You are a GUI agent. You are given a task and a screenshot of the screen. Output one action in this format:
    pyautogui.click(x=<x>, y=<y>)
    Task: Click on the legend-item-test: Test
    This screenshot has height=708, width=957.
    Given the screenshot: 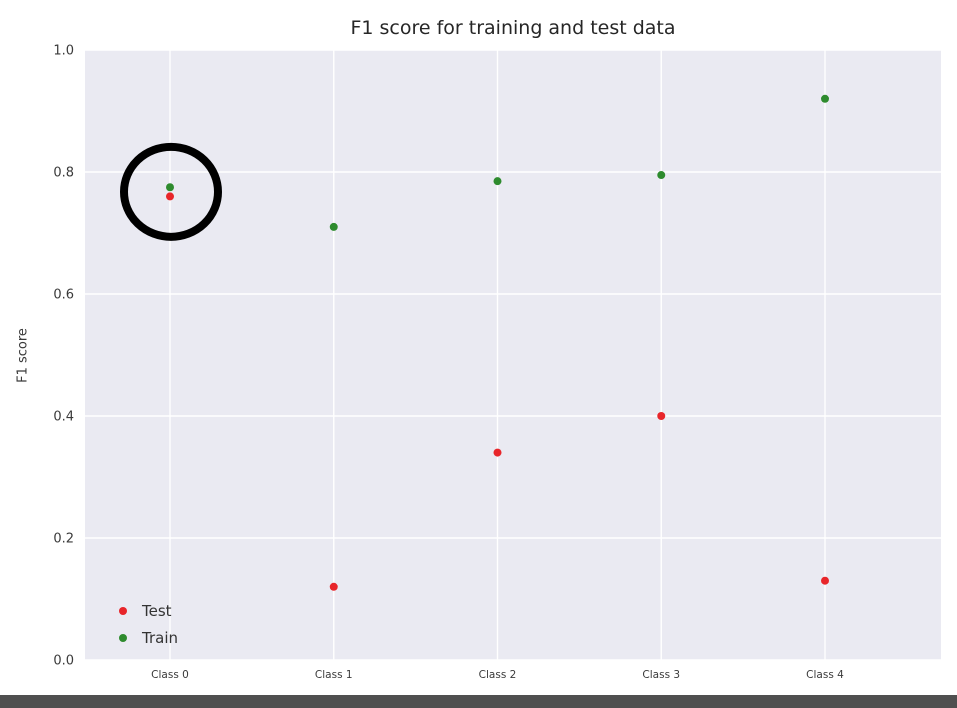 What is the action you would take?
    pyautogui.click(x=148, y=610)
    